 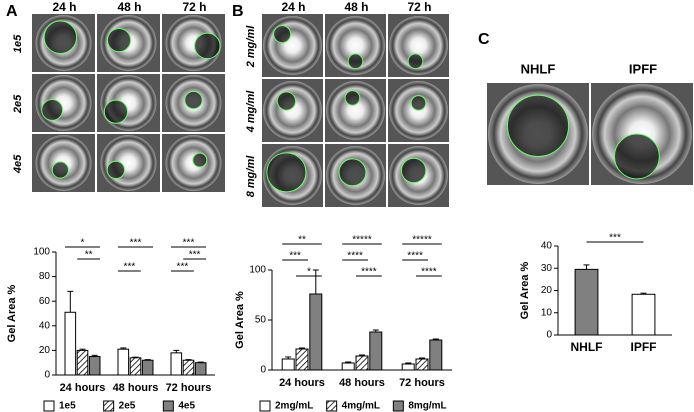 What do you see at coordinates (67, 406) in the screenshot?
I see `legend-label: 1e5` at bounding box center [67, 406].